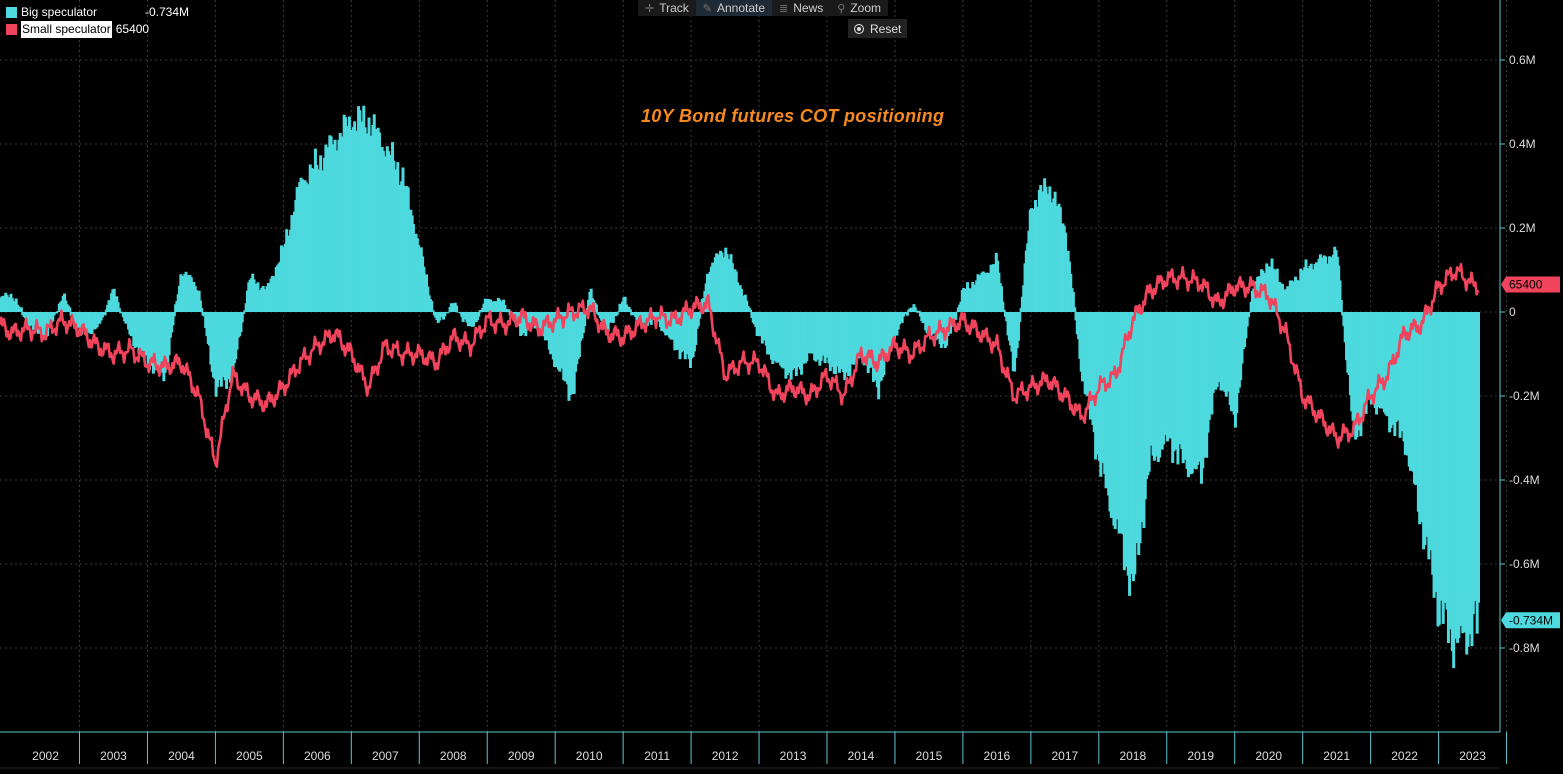  I want to click on legend-big-value: -0.734M, so click(167, 12).